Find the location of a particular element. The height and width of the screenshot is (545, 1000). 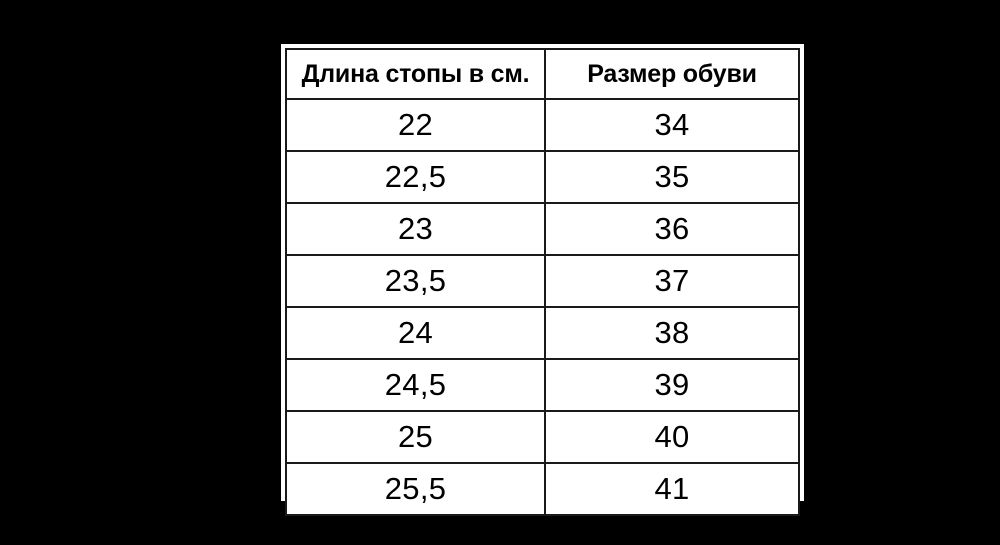

table-row: 22 34 is located at coordinates (542, 125).